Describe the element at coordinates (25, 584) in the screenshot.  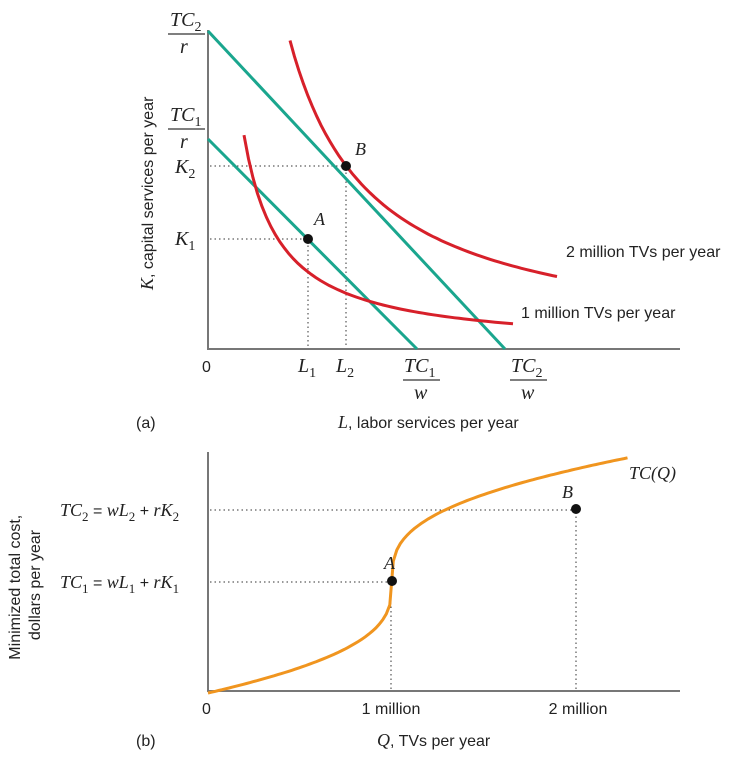
I see `panel-b-y-axis-title: Minimized total cost, dollars per year` at that location.